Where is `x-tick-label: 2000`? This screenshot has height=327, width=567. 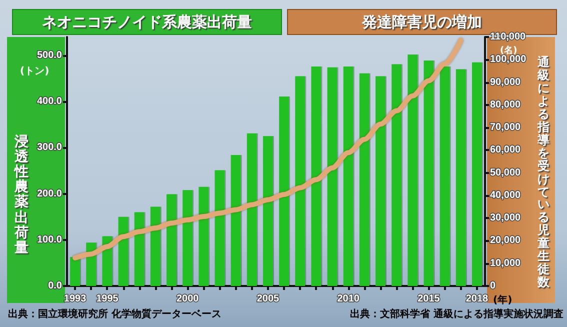 x-tick-label: 2000 is located at coordinates (188, 299).